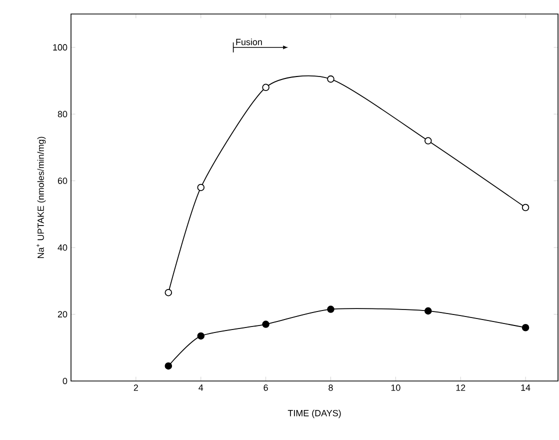  Describe the element at coordinates (395, 387) in the screenshot. I see `x-tick-label: 10` at that location.